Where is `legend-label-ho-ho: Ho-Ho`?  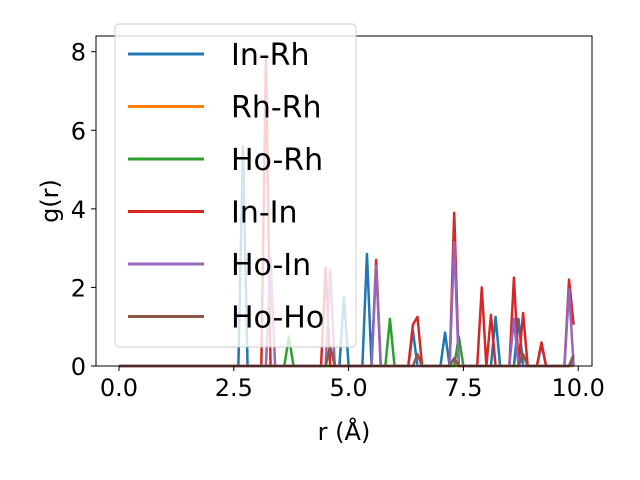 legend-label-ho-ho: Ho-Ho is located at coordinates (277, 318).